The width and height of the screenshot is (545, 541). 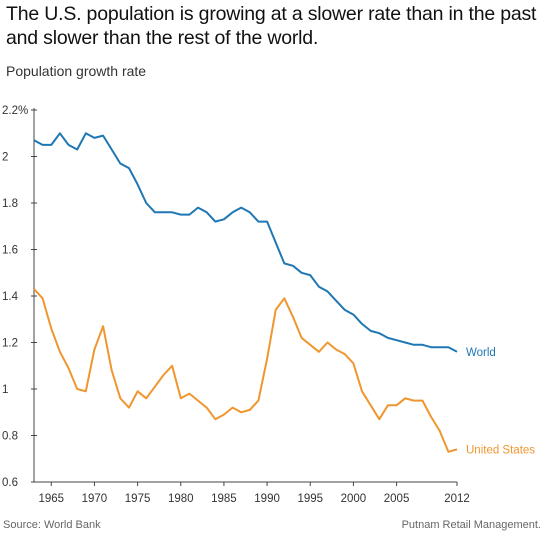 What do you see at coordinates (481, 353) in the screenshot?
I see `series-label-world: World` at bounding box center [481, 353].